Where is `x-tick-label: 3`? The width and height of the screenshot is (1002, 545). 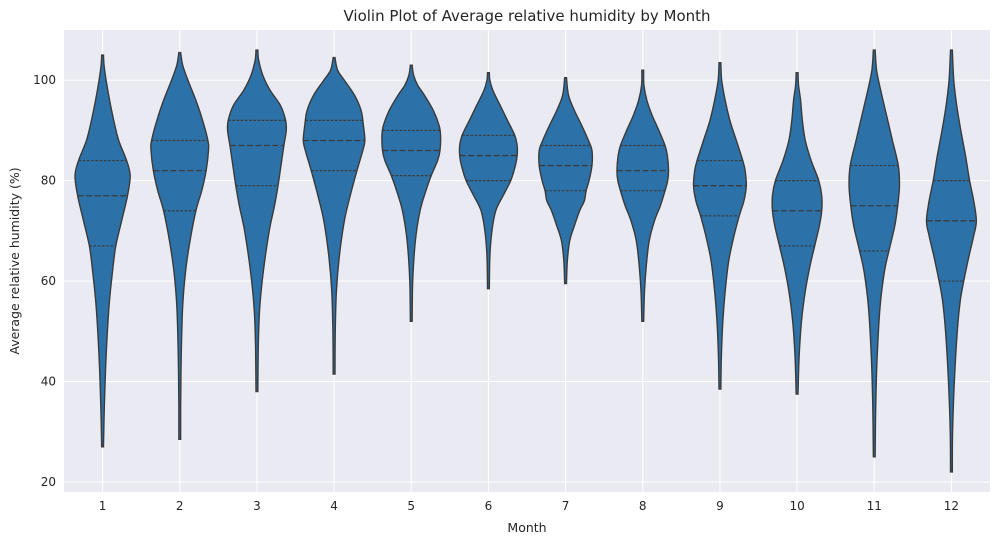
x-tick-label: 3 is located at coordinates (257, 506).